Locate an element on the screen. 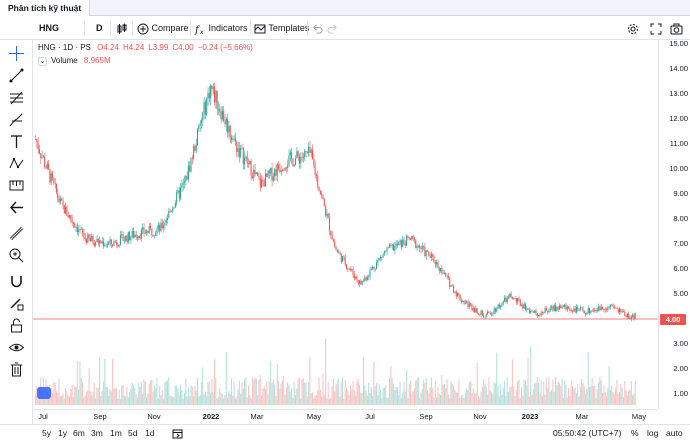 The height and width of the screenshot is (441, 690). fullscreen-button is located at coordinates (656, 28).